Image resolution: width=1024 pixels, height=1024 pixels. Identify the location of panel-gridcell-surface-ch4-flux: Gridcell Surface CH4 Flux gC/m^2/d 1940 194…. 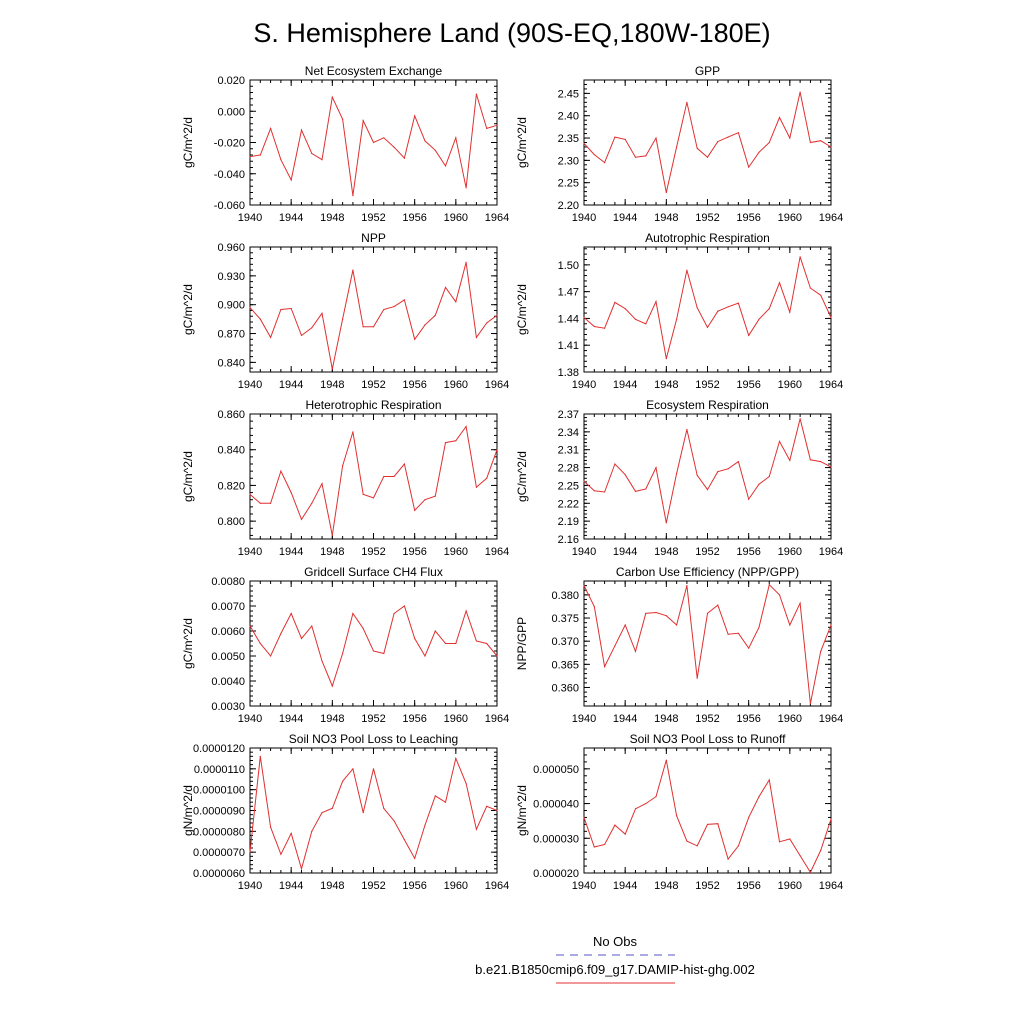
(345, 645).